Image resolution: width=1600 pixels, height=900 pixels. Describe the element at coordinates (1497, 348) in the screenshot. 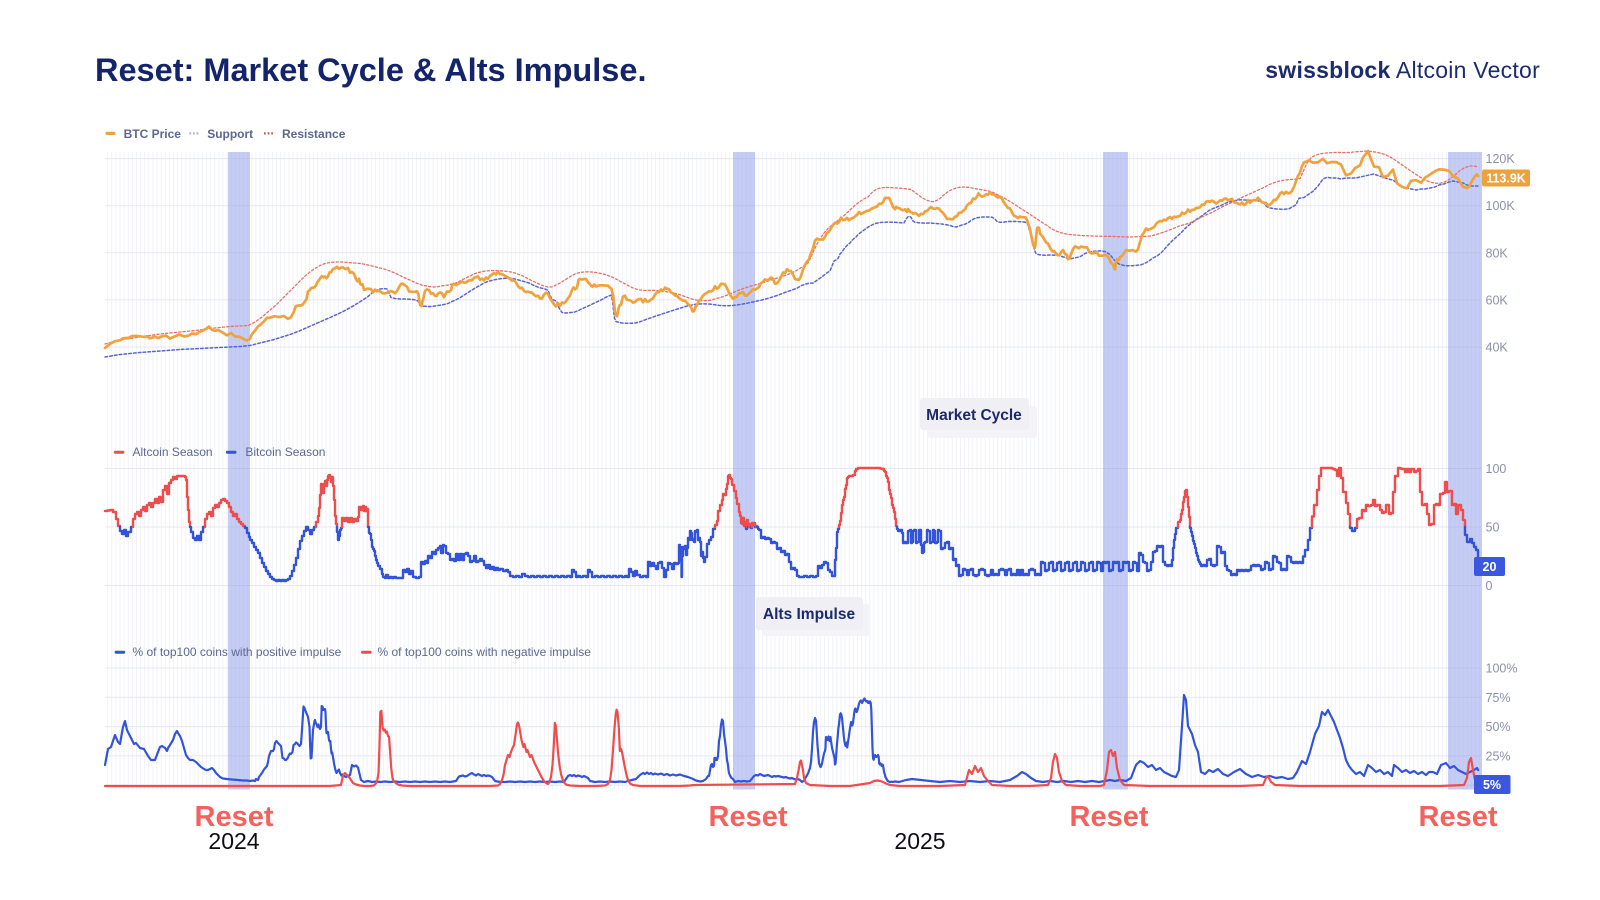

I see `svg-text: 40K` at that location.